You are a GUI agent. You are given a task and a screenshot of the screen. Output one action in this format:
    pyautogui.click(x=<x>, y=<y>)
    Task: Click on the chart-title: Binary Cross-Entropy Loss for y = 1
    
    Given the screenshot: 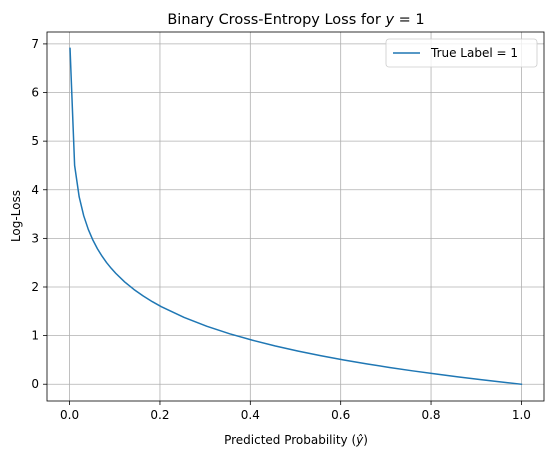 What is the action you would take?
    pyautogui.click(x=295, y=20)
    